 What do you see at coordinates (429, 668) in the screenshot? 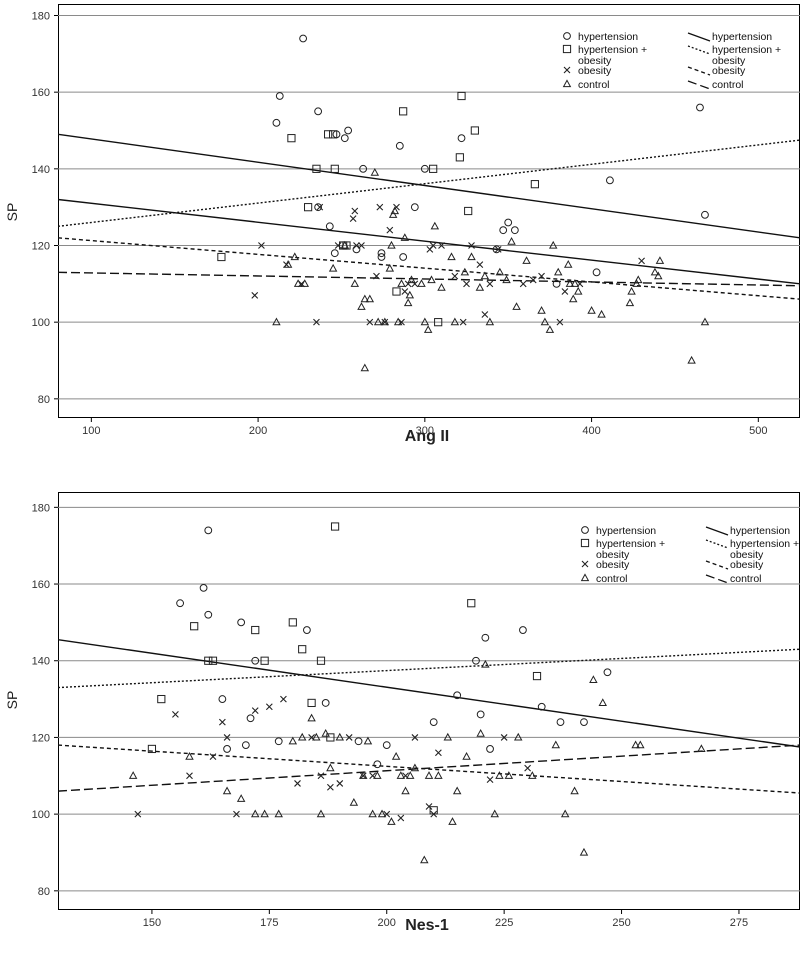
I see `fit-line-hypertension-obesity` at bounding box center [429, 668].